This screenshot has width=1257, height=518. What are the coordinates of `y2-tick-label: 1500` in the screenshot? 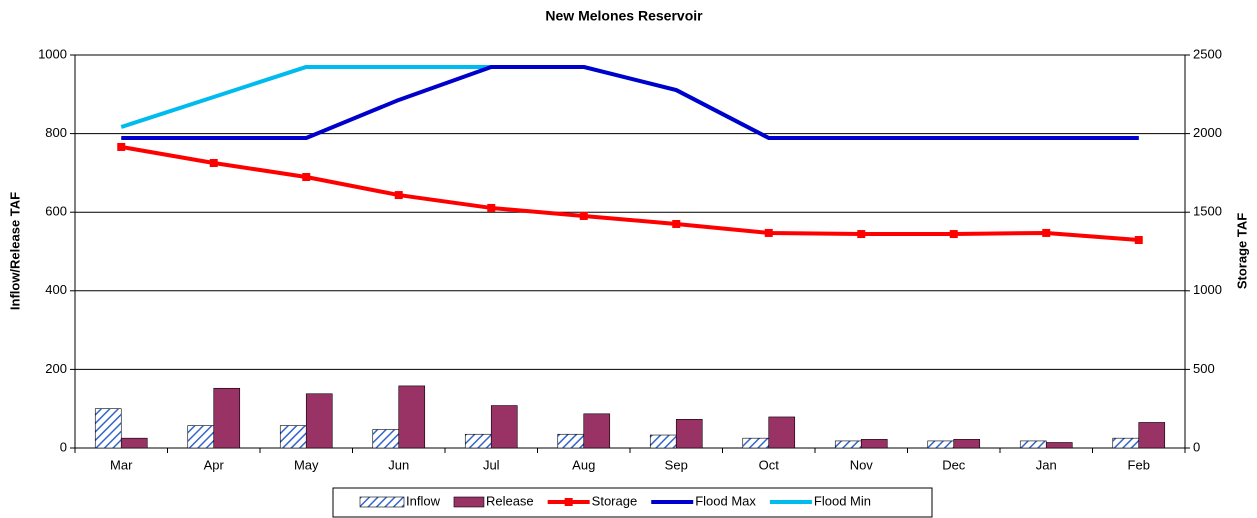 It's located at (1207, 211).